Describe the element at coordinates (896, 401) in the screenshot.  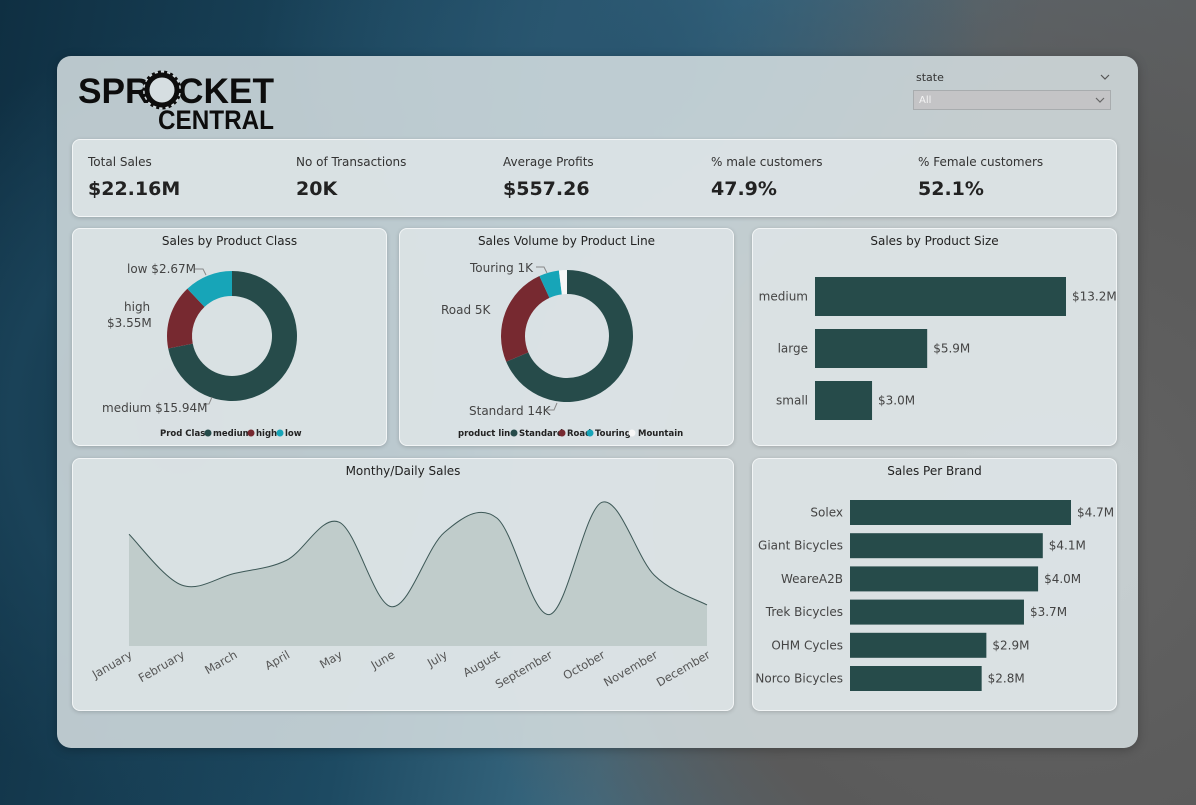
I see `data-label-small: $3.0M` at that location.